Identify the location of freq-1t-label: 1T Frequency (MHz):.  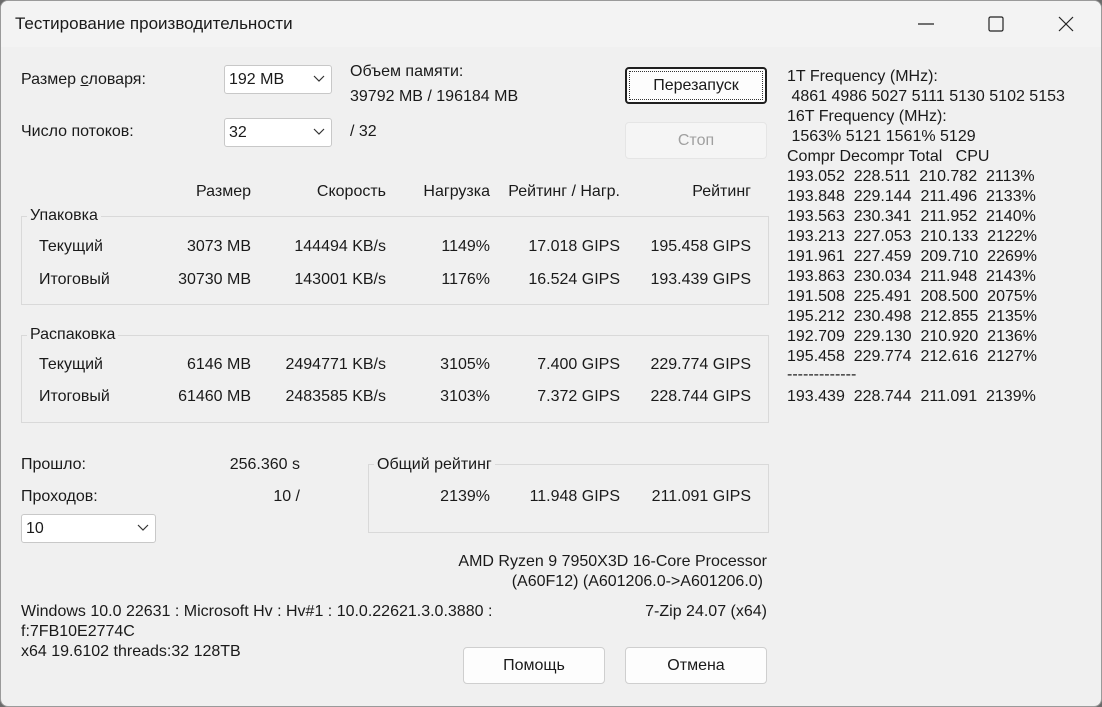
(862, 76).